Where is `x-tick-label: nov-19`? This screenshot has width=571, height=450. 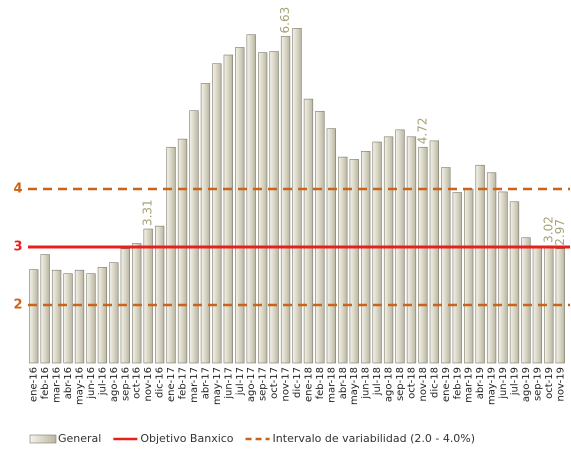 x-tick-label: nov-19 is located at coordinates (560, 384).